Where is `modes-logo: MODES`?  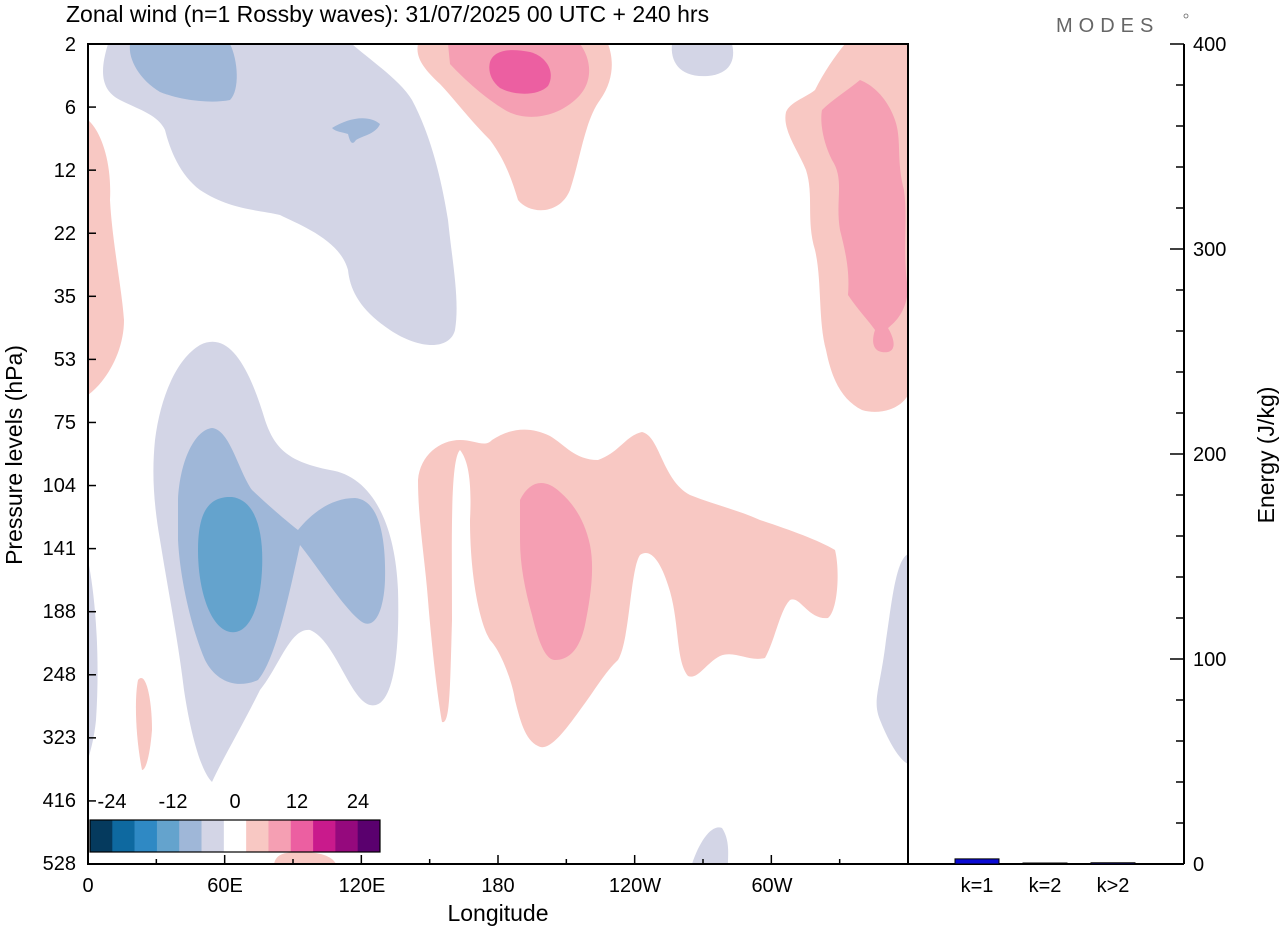
modes-logo: MODES is located at coordinates (1107, 26).